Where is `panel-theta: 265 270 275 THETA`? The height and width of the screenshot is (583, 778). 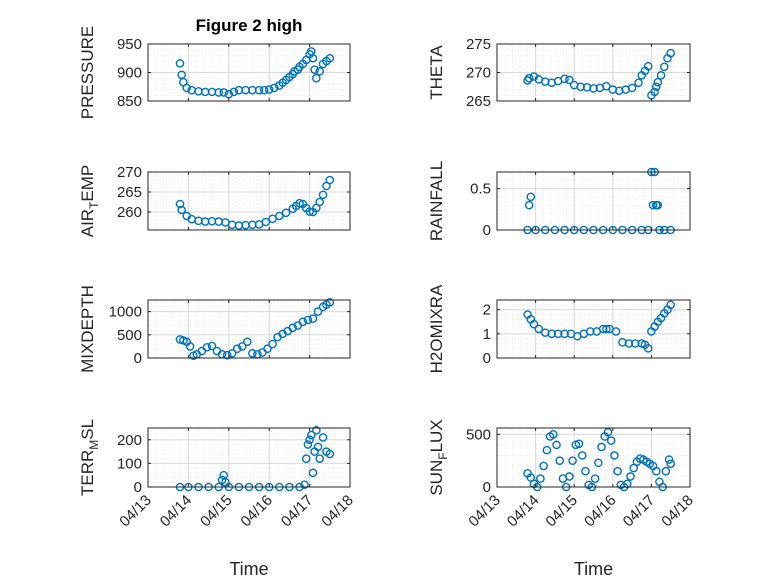
panel-theta: 265 270 275 THETA is located at coordinates (559, 73).